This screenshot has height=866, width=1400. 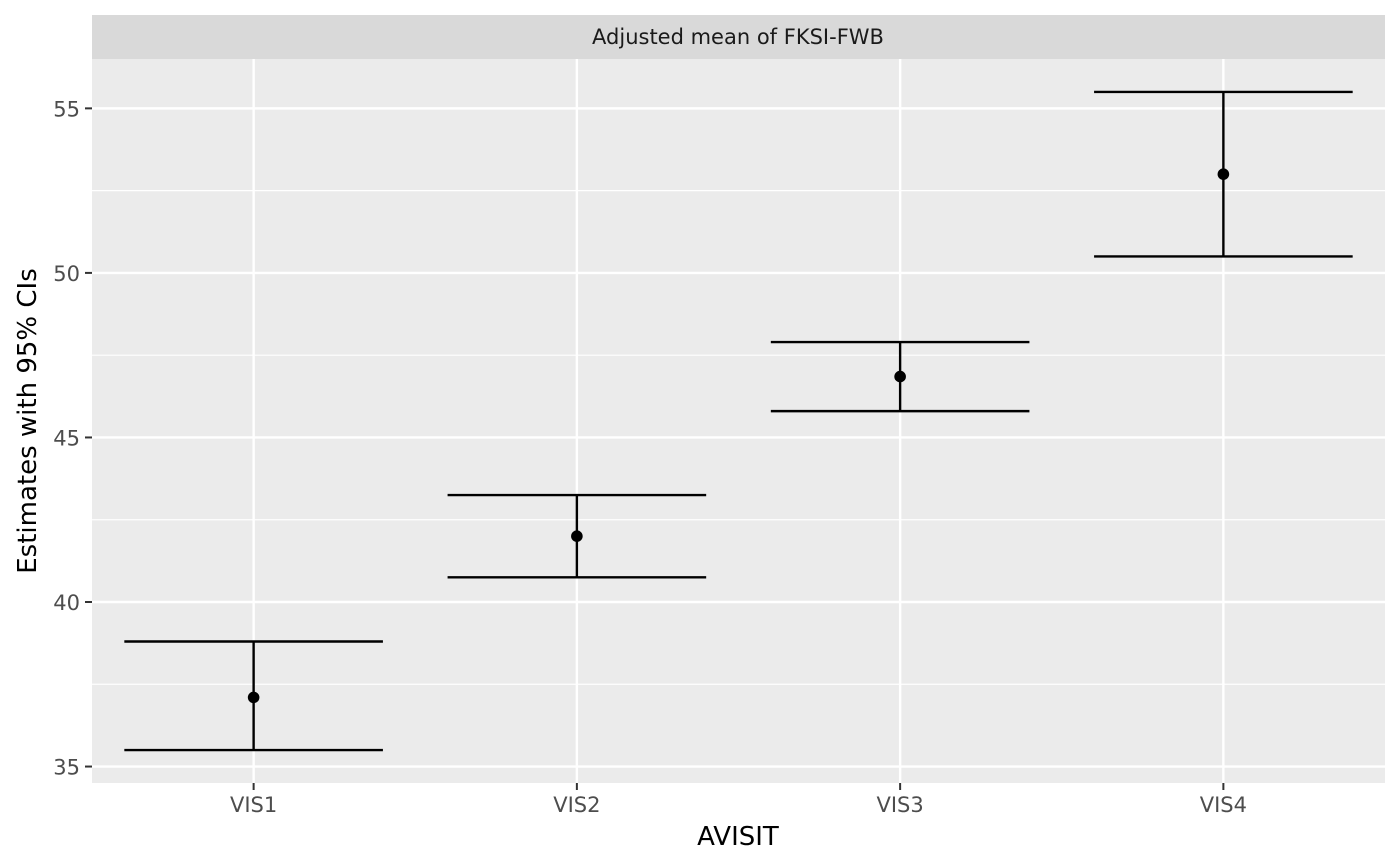 What do you see at coordinates (738, 800) in the screenshot?
I see `x-axis: VIS1 VIS2 VIS3 VIS4` at bounding box center [738, 800].